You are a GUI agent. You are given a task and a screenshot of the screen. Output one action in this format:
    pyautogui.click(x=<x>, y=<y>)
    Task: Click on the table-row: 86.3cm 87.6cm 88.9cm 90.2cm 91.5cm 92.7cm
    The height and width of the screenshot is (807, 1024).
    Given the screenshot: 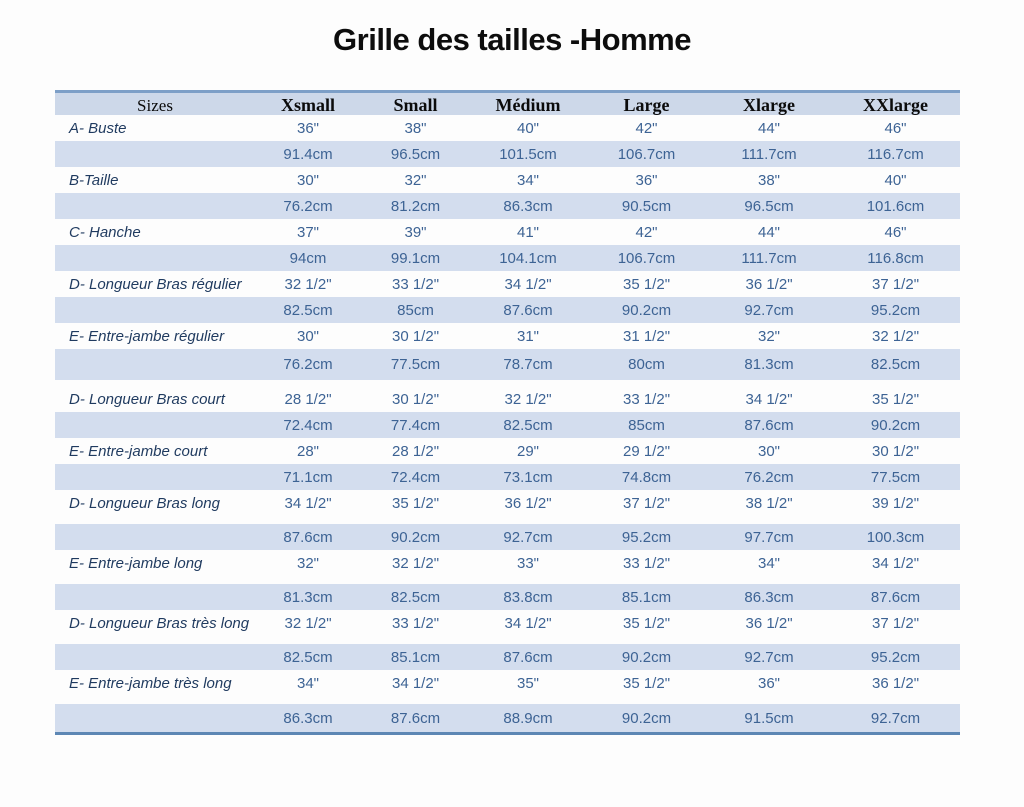 What is the action you would take?
    pyautogui.click(x=507, y=719)
    